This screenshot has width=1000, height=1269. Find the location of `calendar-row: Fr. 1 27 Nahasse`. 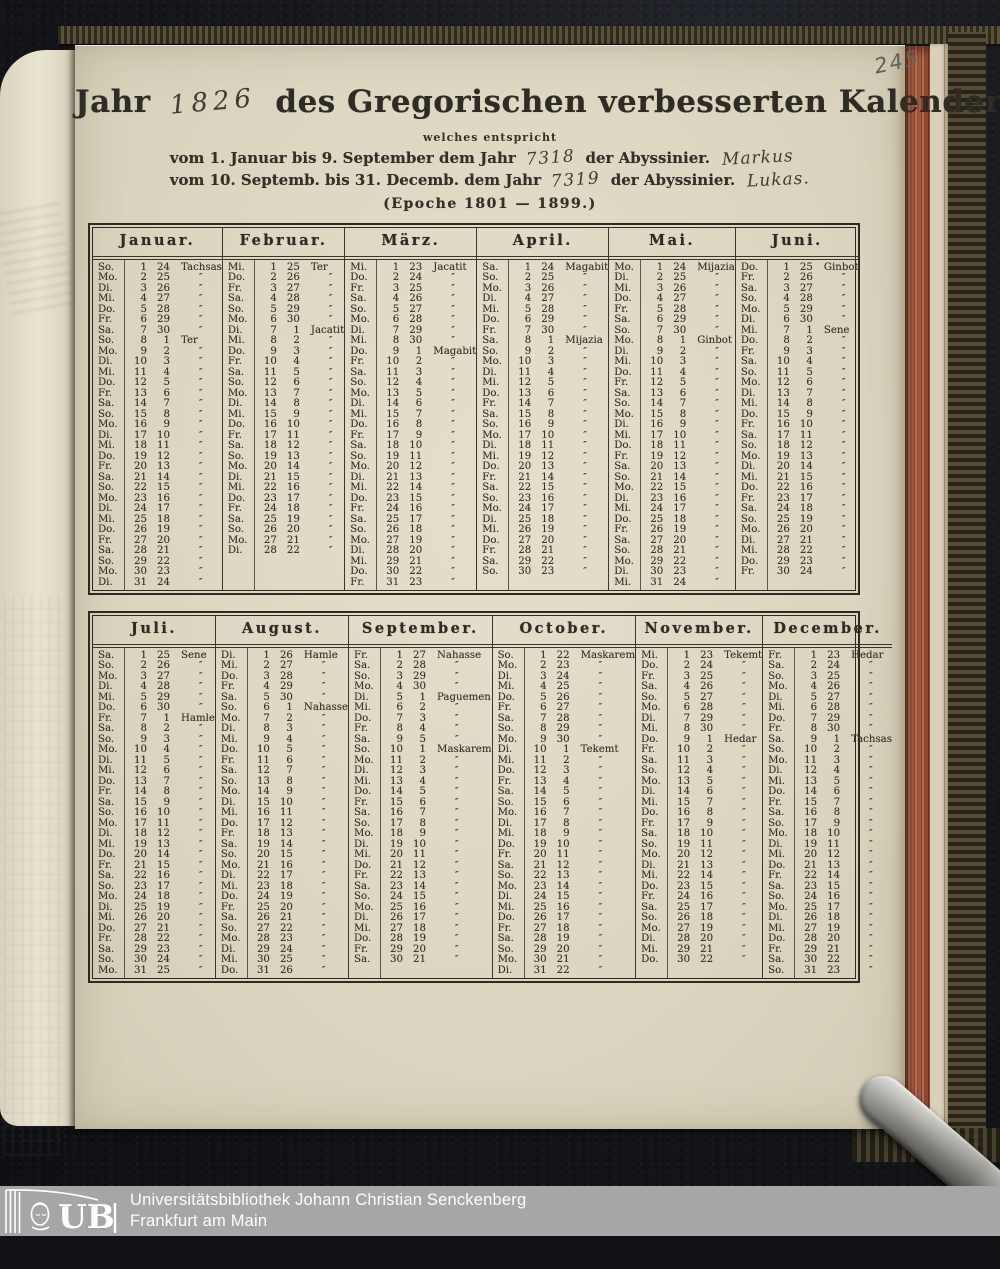

calendar-row: Fr. 1 27 Nahasse is located at coordinates (420, 656).